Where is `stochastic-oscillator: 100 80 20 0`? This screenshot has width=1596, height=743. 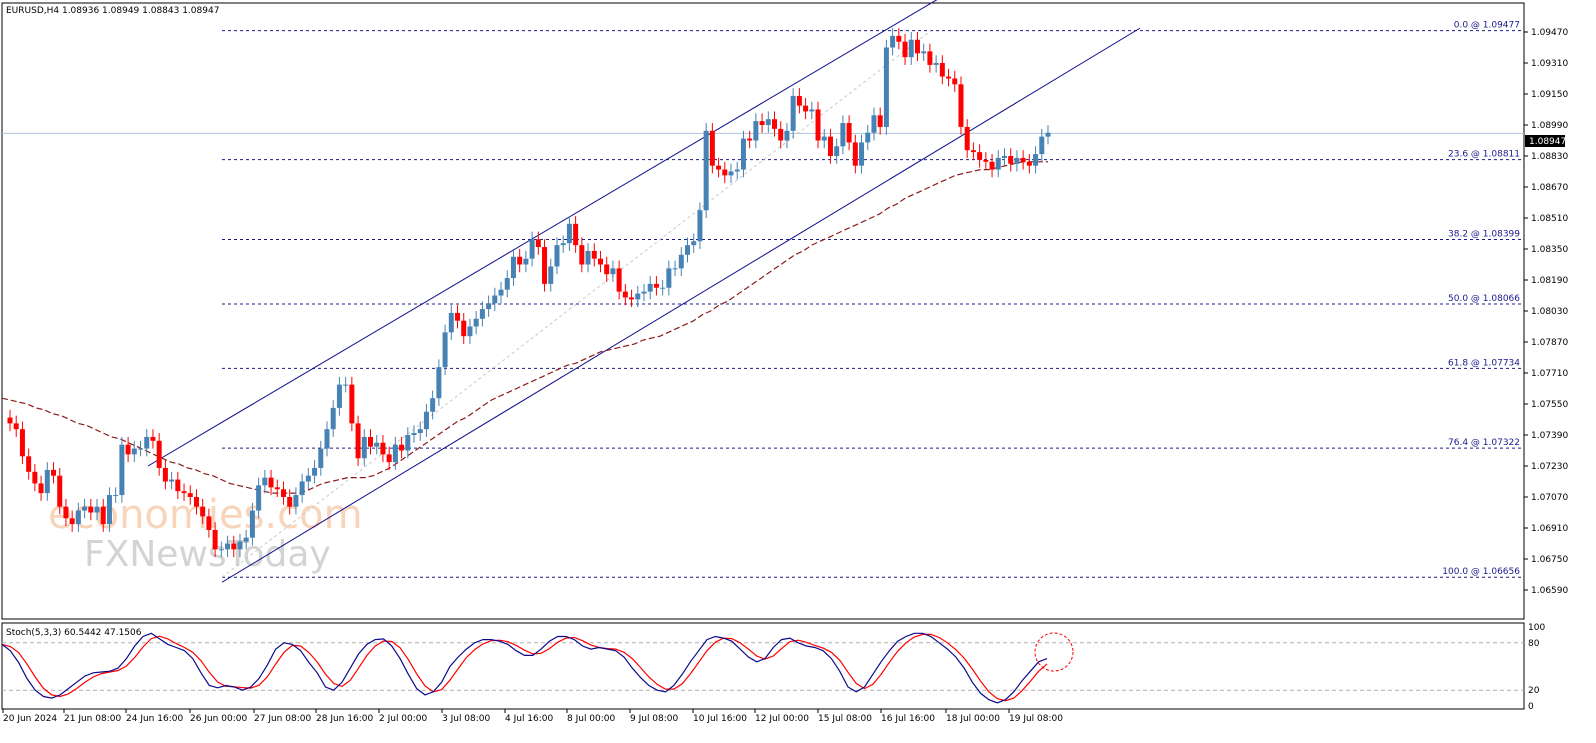
stochastic-oscillator: 100 80 20 0 is located at coordinates (773, 667).